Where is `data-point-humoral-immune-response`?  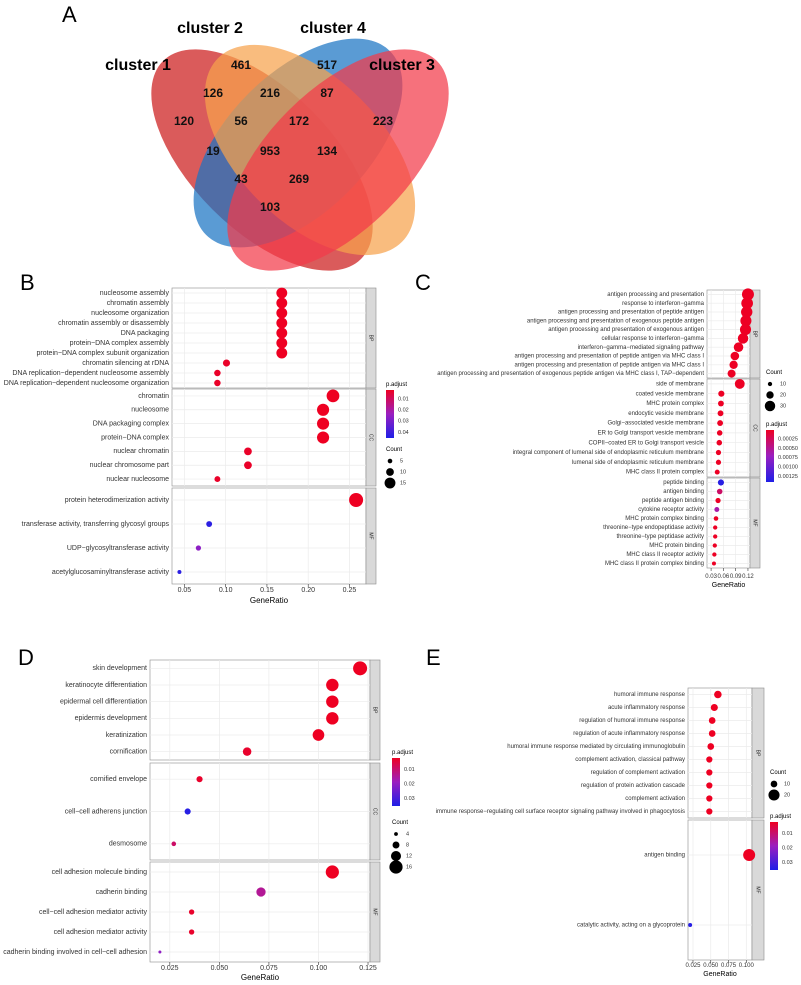 data-point-humoral-immune-response is located at coordinates (718, 694).